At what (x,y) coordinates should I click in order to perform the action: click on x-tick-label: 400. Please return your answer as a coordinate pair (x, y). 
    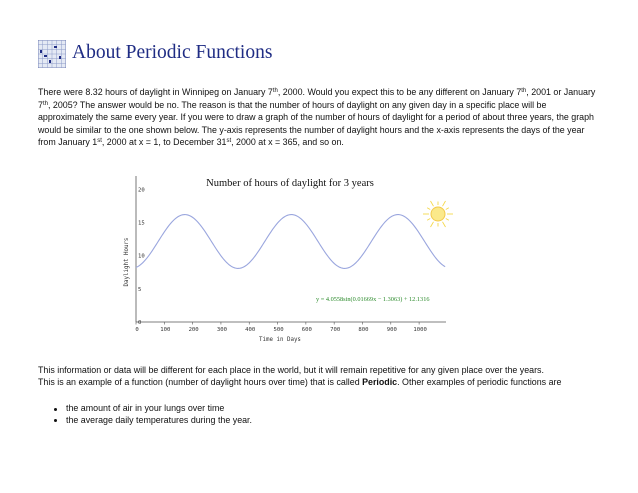
    Looking at the image, I should click on (250, 330).